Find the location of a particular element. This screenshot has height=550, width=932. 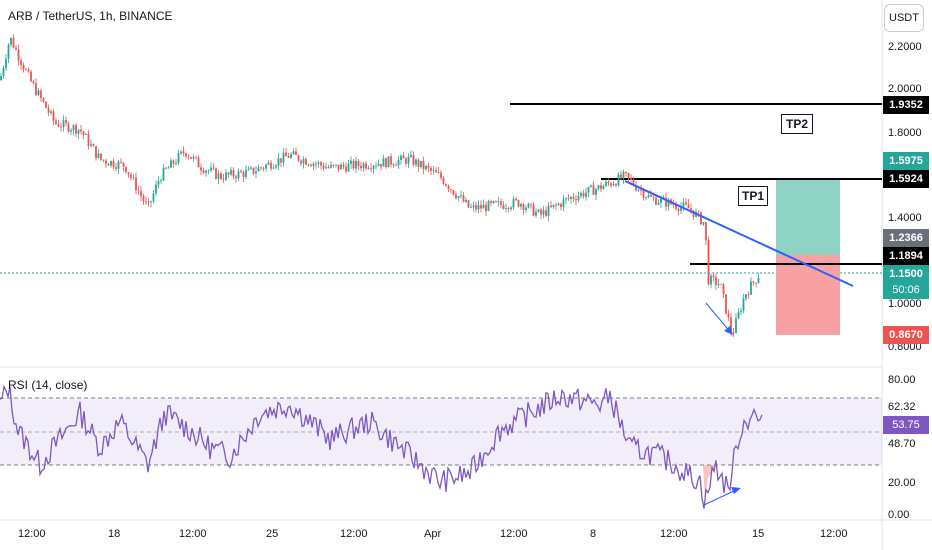

profit-zone is located at coordinates (808, 217).